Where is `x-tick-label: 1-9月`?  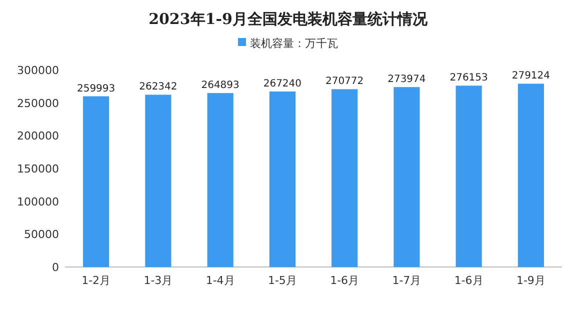 x-tick-label: 1-9月 is located at coordinates (531, 280).